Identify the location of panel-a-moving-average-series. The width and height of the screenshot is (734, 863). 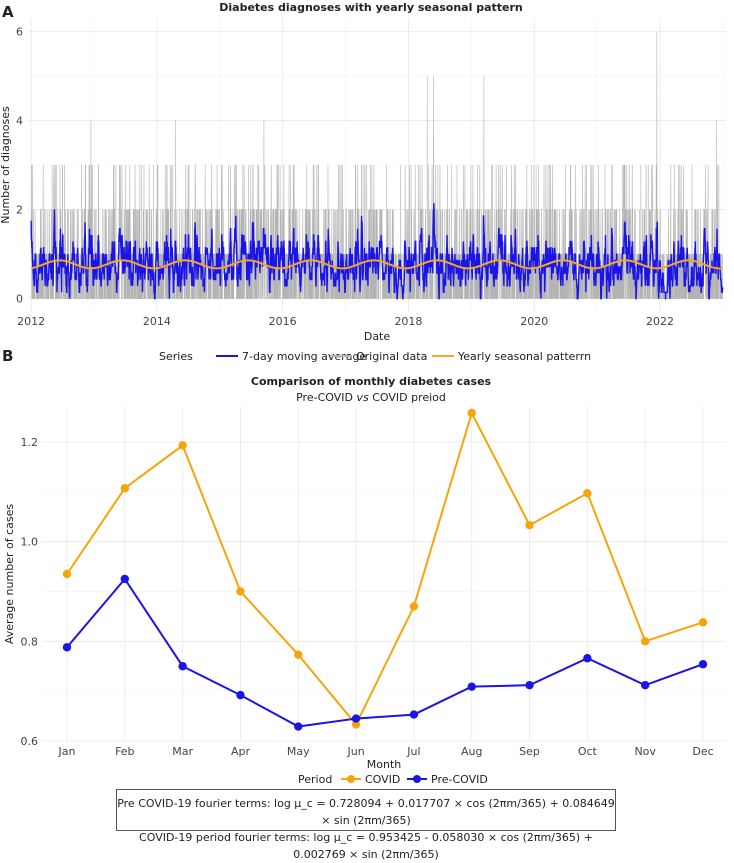
(377, 251).